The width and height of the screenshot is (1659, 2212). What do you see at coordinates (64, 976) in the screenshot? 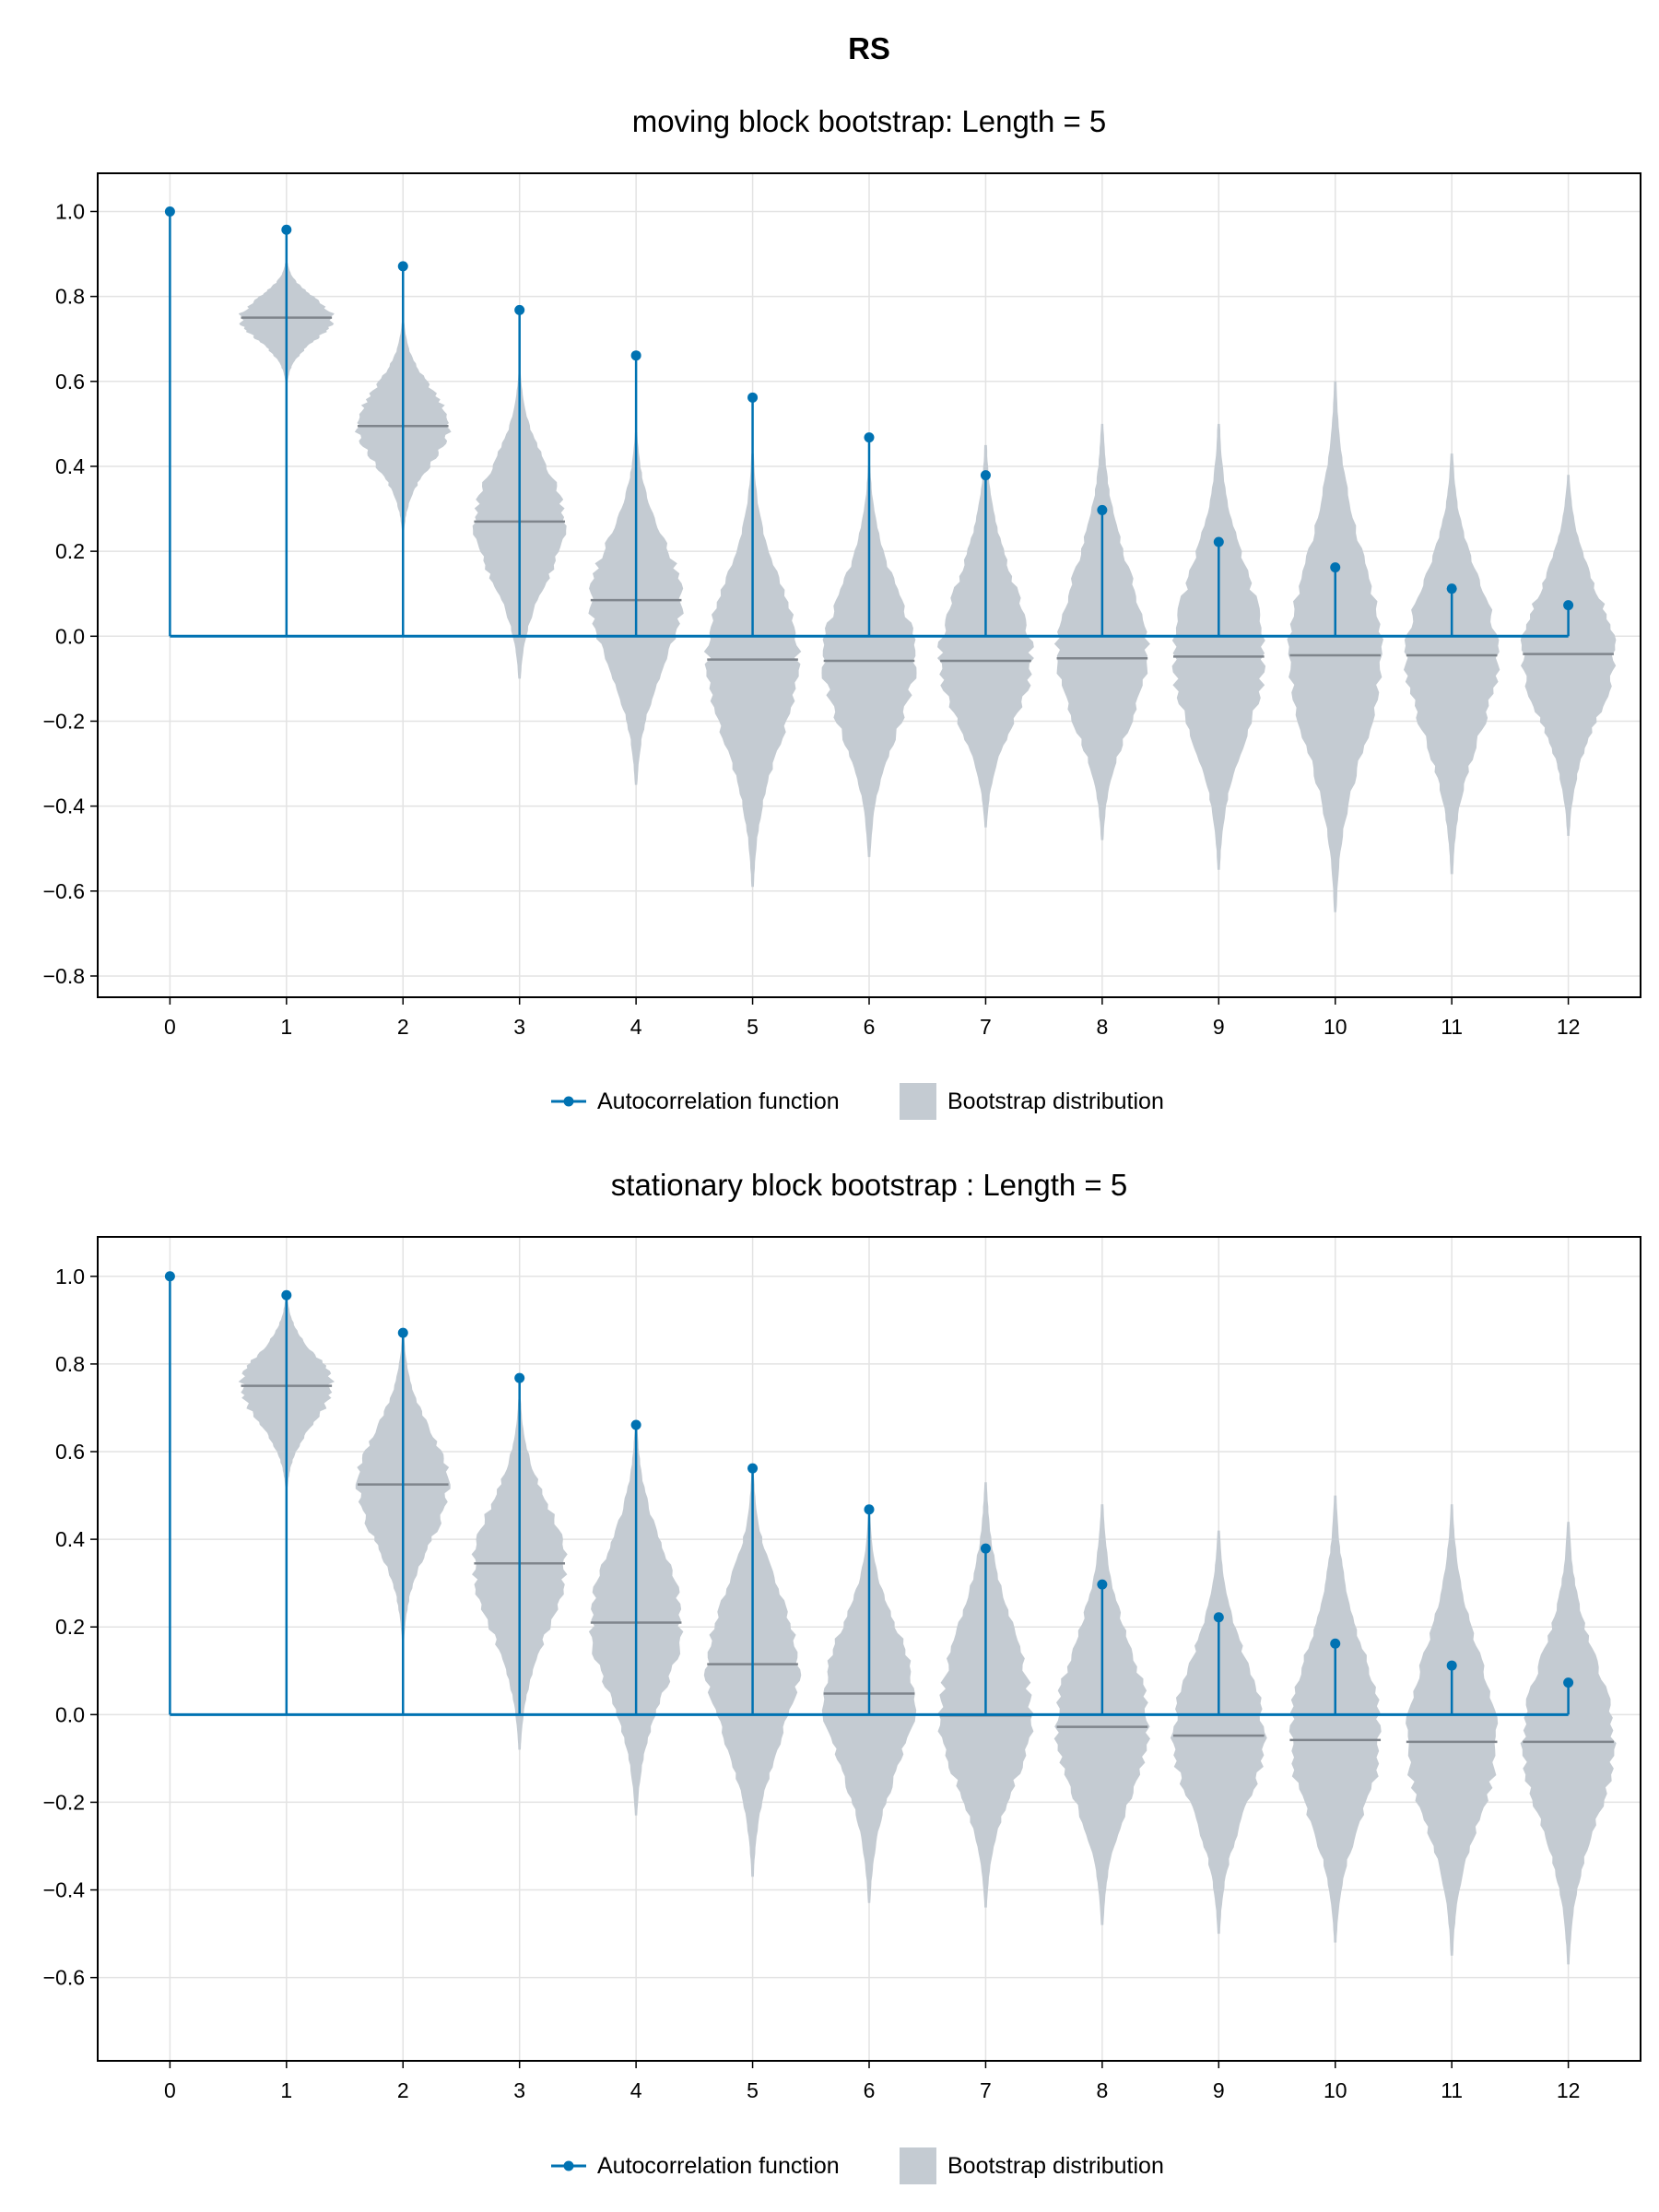
I see `y-tick-label: −0.8` at bounding box center [64, 976].